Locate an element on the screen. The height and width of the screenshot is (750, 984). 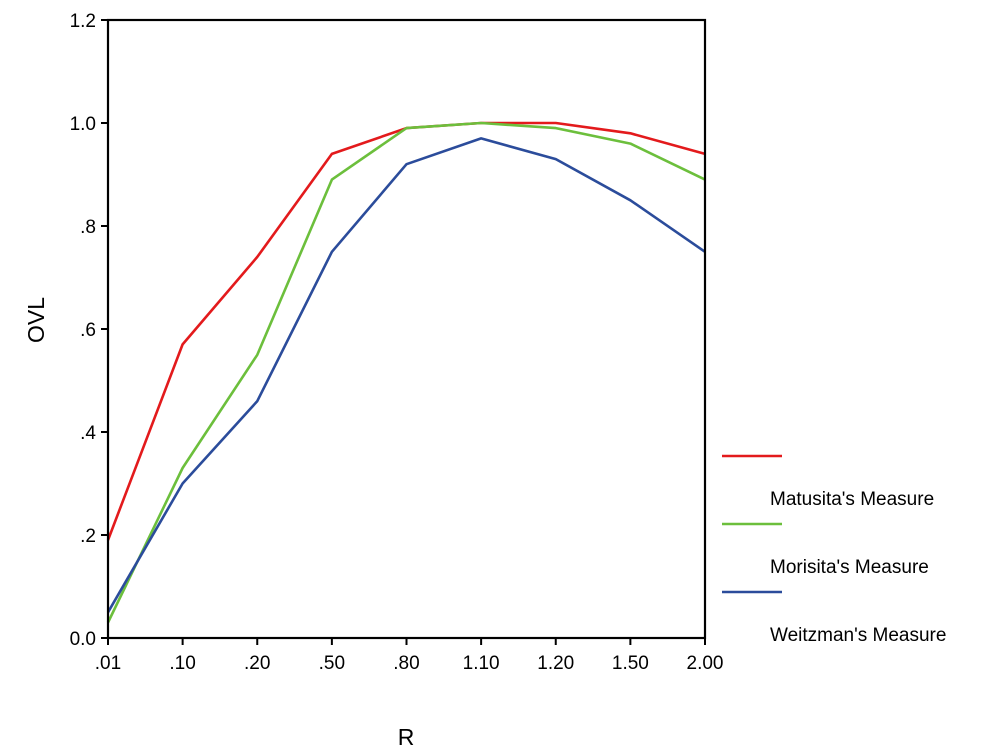
legend-label-2: Morisita's Measure is located at coordinates (849, 567).